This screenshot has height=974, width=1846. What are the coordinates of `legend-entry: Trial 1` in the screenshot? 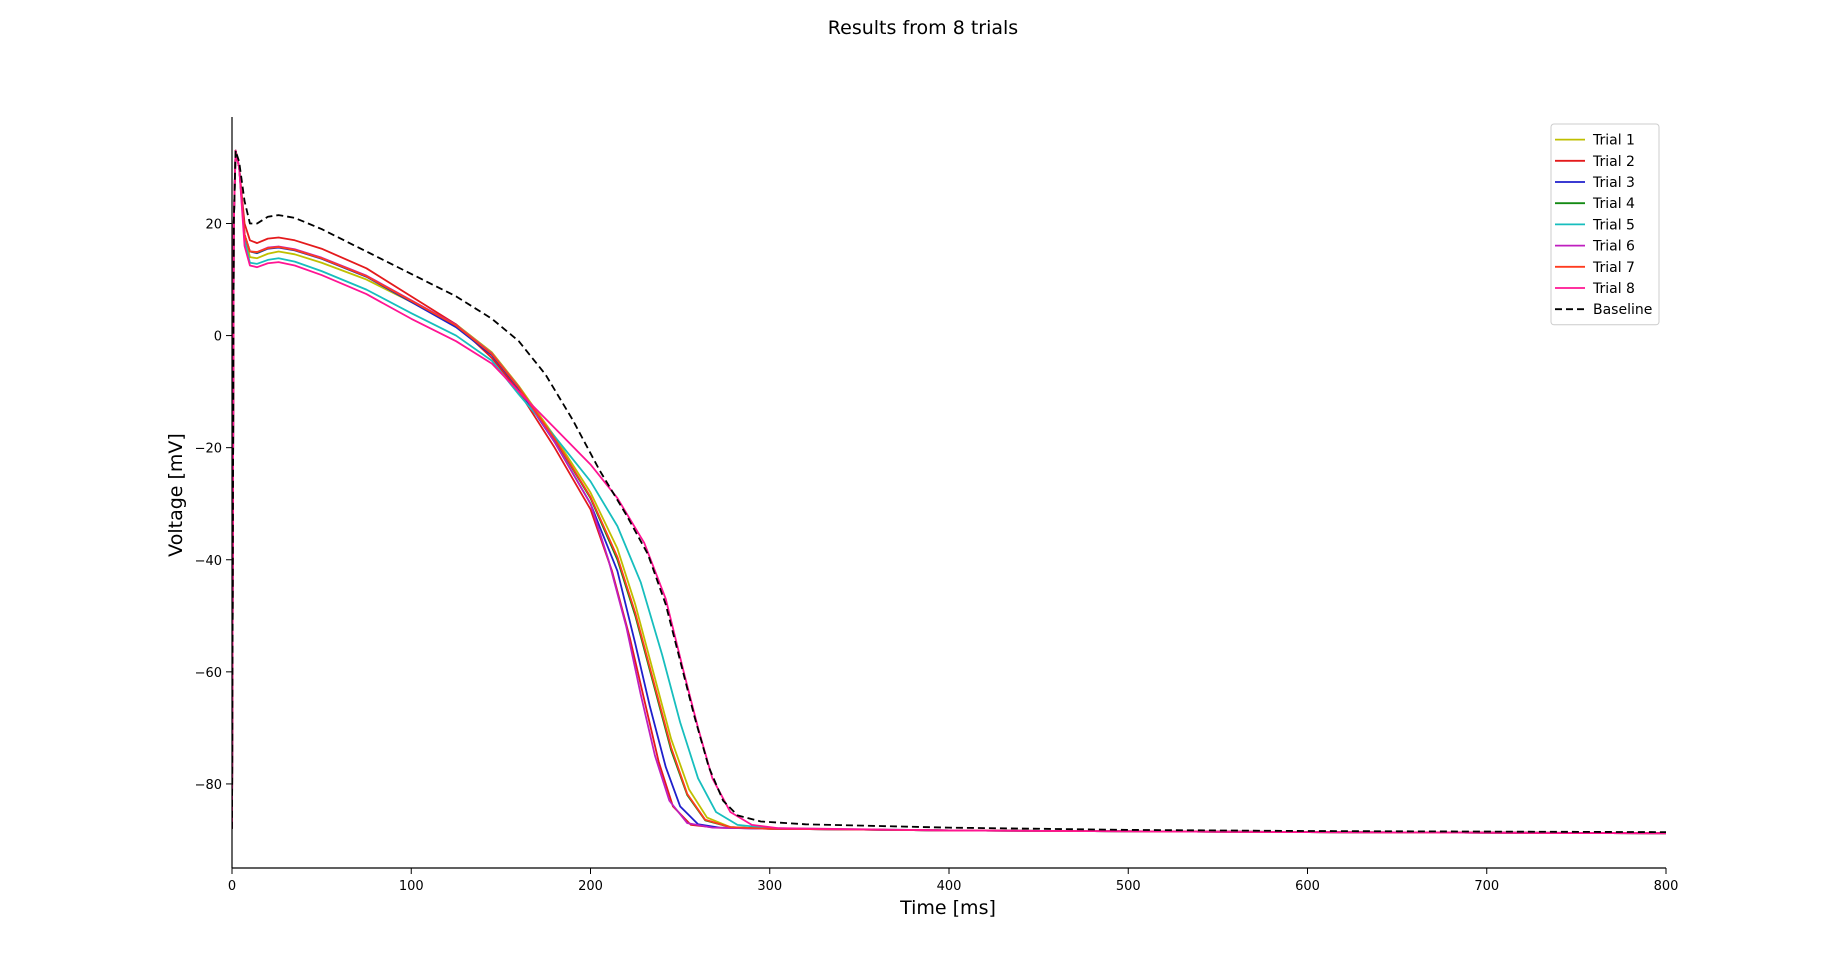 It's located at (1613, 141).